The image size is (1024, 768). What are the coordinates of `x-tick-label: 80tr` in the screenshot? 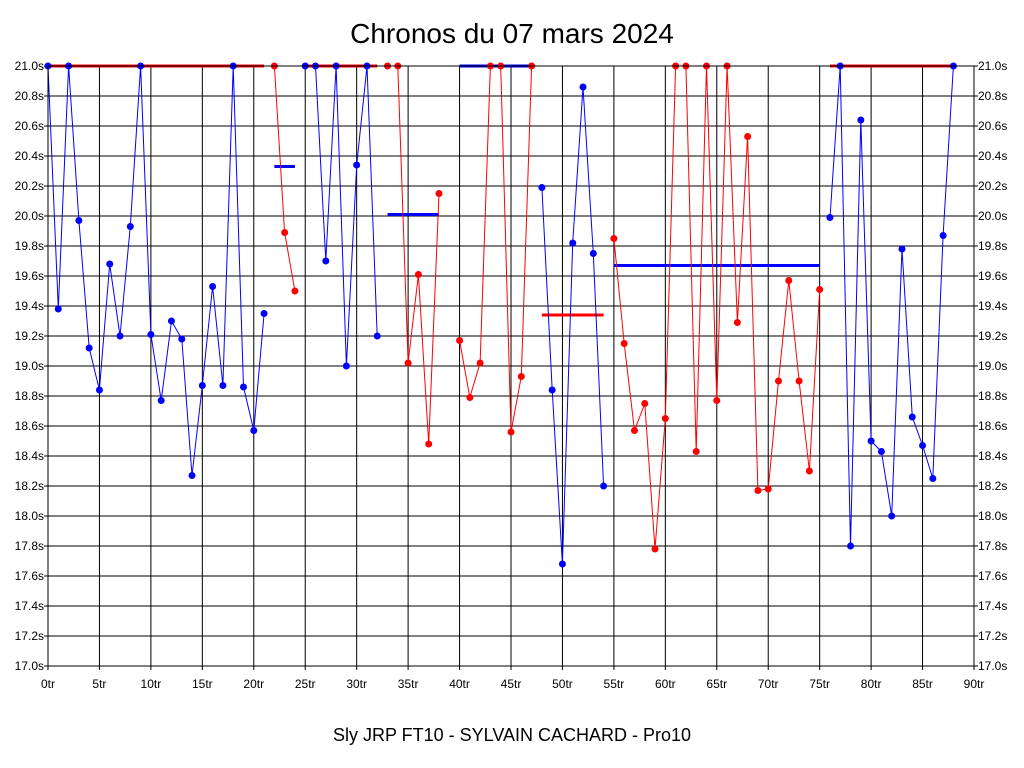 It's located at (871, 684).